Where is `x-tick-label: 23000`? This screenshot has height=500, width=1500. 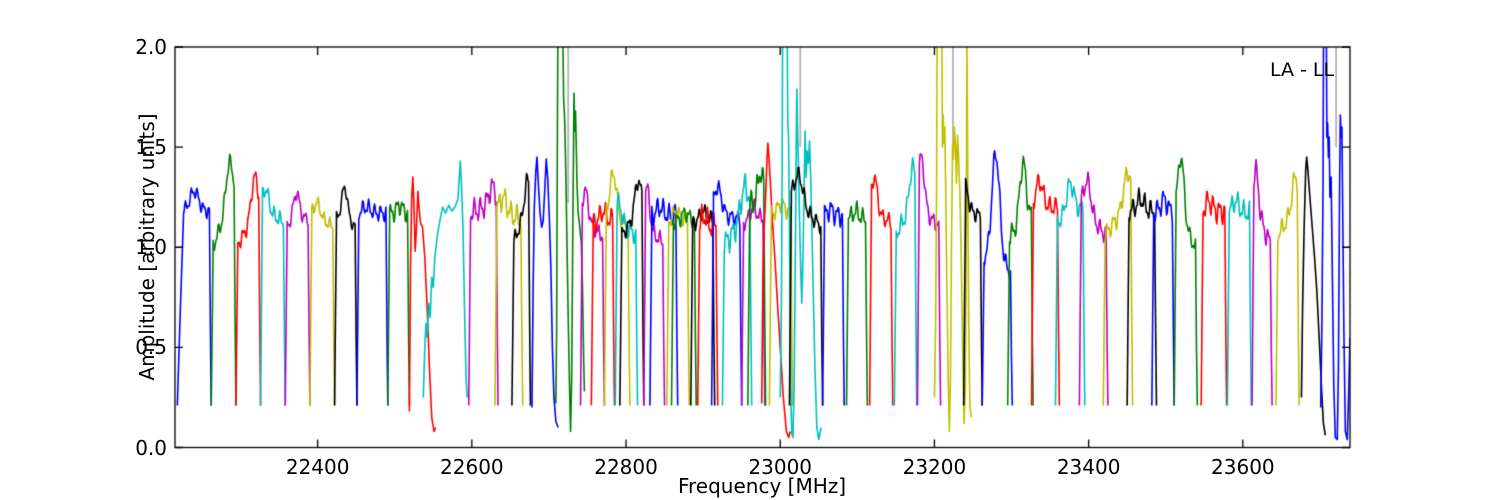
x-tick-label: 23000 is located at coordinates (780, 466).